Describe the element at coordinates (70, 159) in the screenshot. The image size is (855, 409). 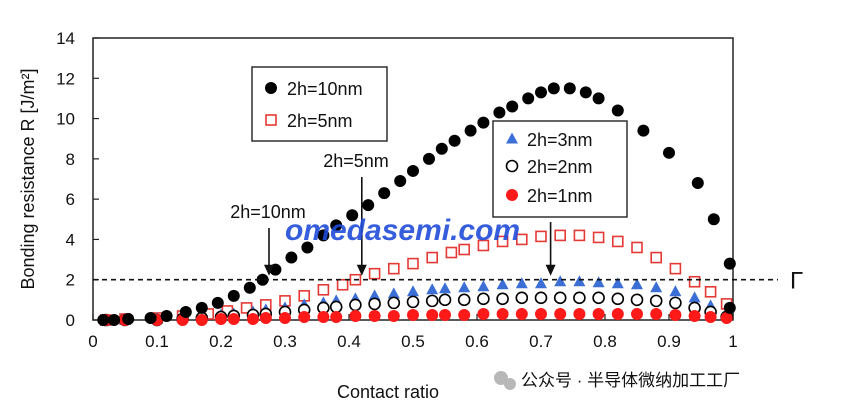
I see `y-tick-label: 8` at that location.